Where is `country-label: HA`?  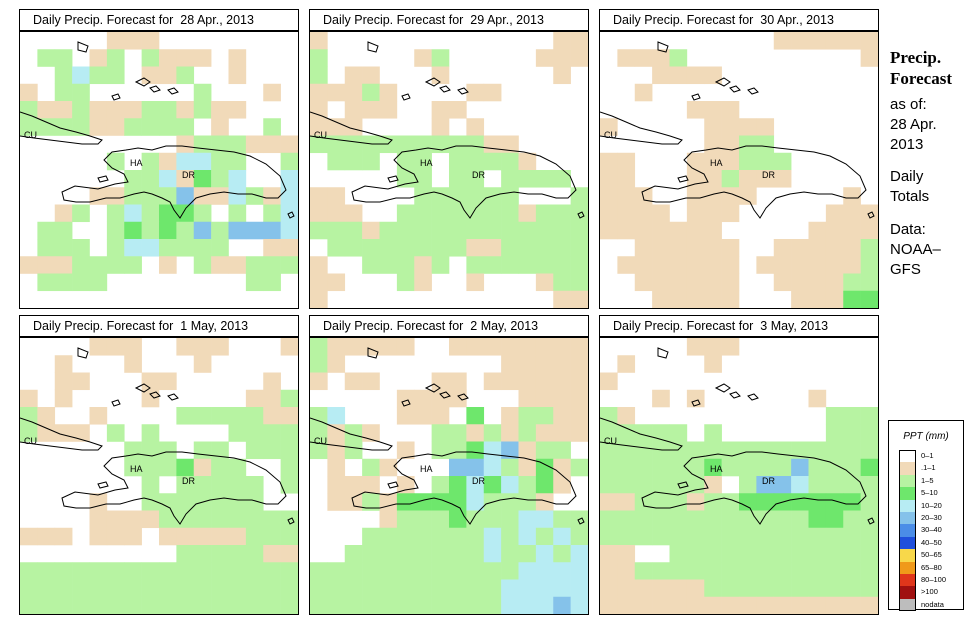 country-label: HA is located at coordinates (716, 469).